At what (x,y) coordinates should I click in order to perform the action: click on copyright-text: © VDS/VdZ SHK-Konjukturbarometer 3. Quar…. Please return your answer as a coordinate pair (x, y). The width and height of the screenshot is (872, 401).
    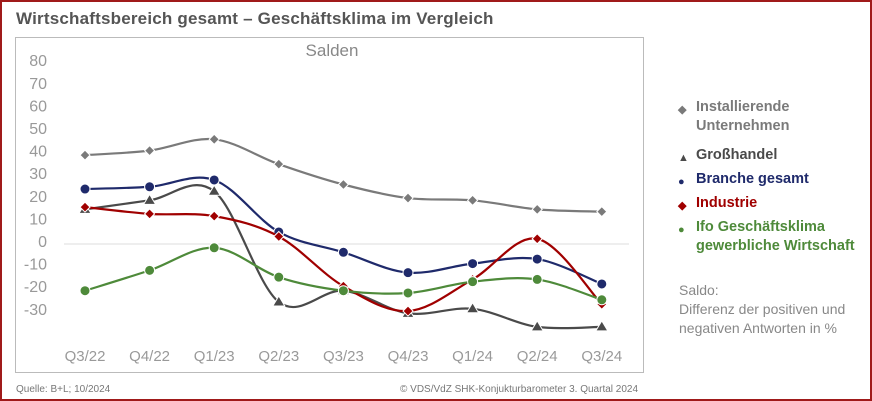
    Looking at the image, I should click on (519, 389).